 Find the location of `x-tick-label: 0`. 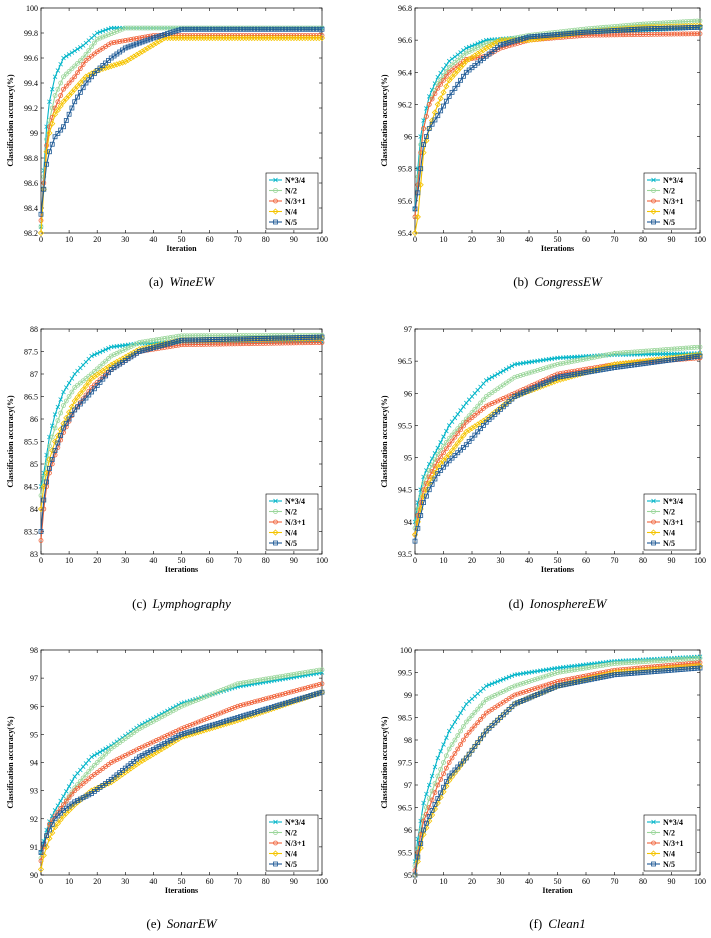

x-tick-label: 0 is located at coordinates (415, 881).